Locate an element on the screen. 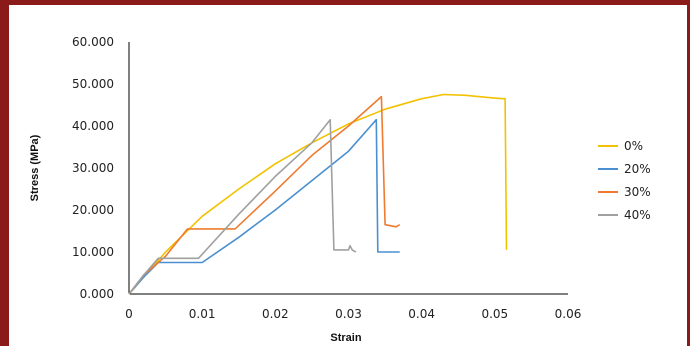  legend-label: 40% is located at coordinates (637, 215).